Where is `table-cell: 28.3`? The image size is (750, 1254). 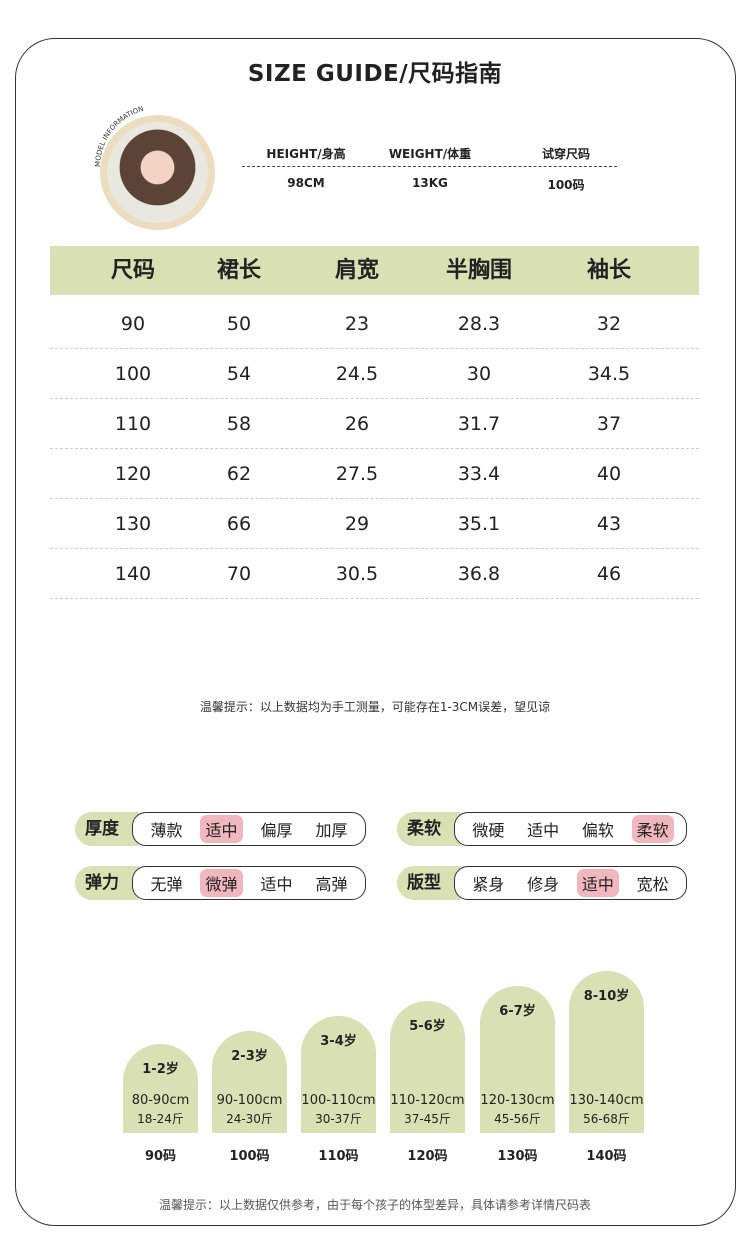 table-cell: 28.3 is located at coordinates (479, 324).